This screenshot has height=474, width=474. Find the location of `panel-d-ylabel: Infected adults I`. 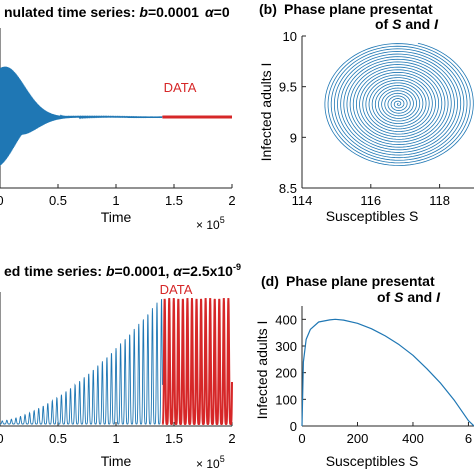

panel-d-ylabel: Infected adults I is located at coordinates (262, 370).